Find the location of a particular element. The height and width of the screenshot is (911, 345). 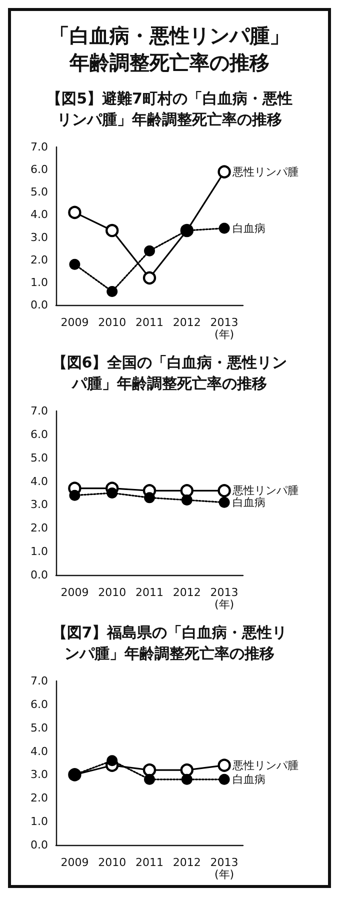

chart-subtitle: 【図5】避難7町村の「白血病・悪性リンパ腫」年齢調整死亡率の推移 is located at coordinates (169, 109).